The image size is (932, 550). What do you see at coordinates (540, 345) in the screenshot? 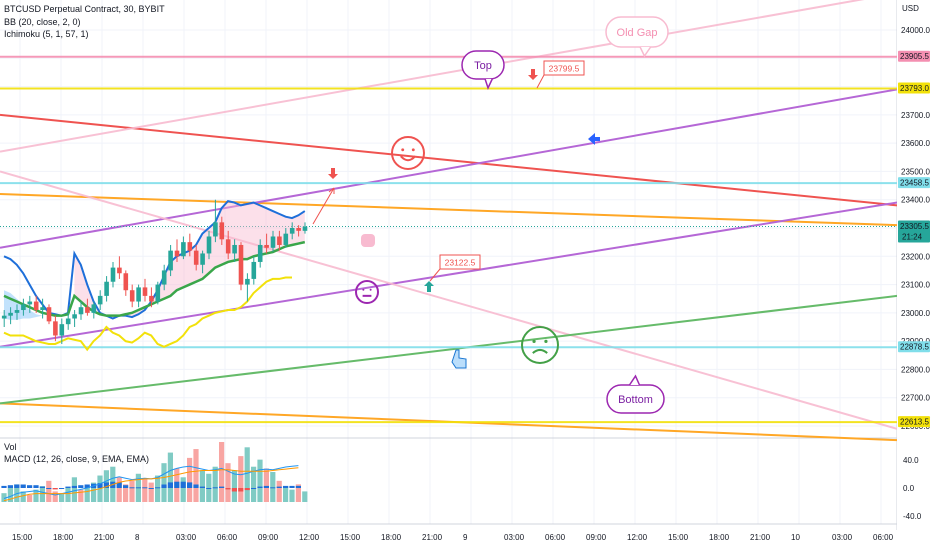
I see `confused-face-icon-outline` at bounding box center [540, 345].